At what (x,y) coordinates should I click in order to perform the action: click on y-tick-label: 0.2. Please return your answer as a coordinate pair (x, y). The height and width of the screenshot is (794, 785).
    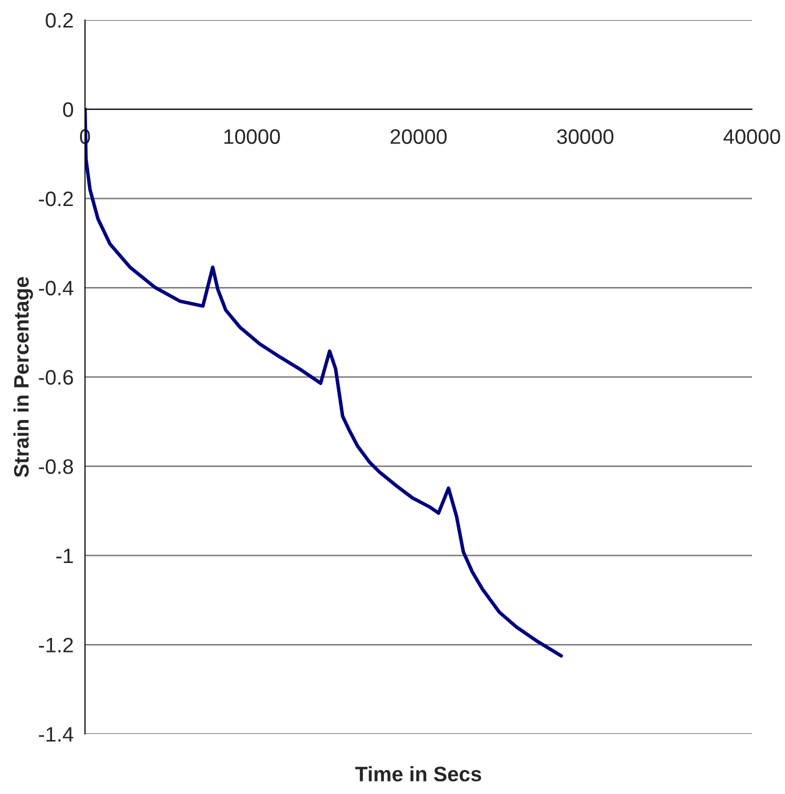
    Looking at the image, I should click on (59, 20).